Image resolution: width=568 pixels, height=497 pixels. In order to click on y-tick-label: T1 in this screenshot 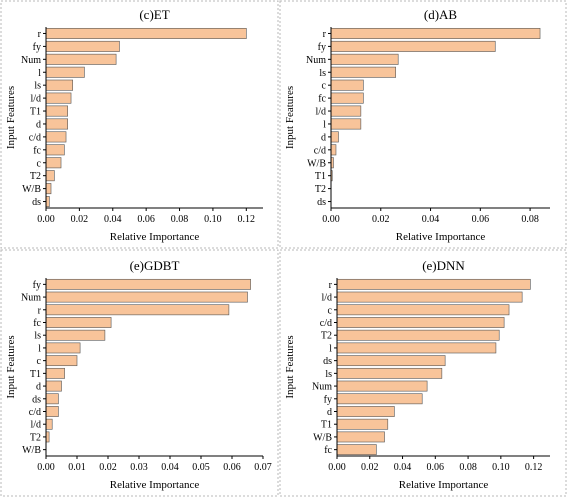, I will do `click(35, 374)`.